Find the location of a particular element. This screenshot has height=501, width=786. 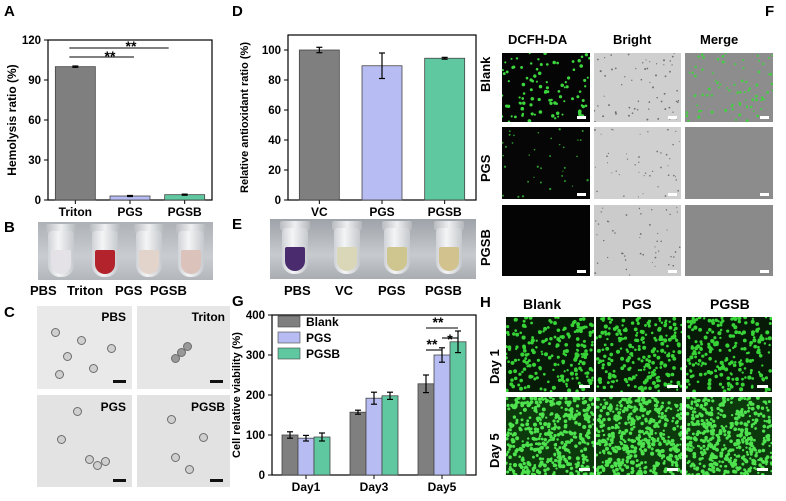

y-tick-label: 100 is located at coordinates (271, 51).